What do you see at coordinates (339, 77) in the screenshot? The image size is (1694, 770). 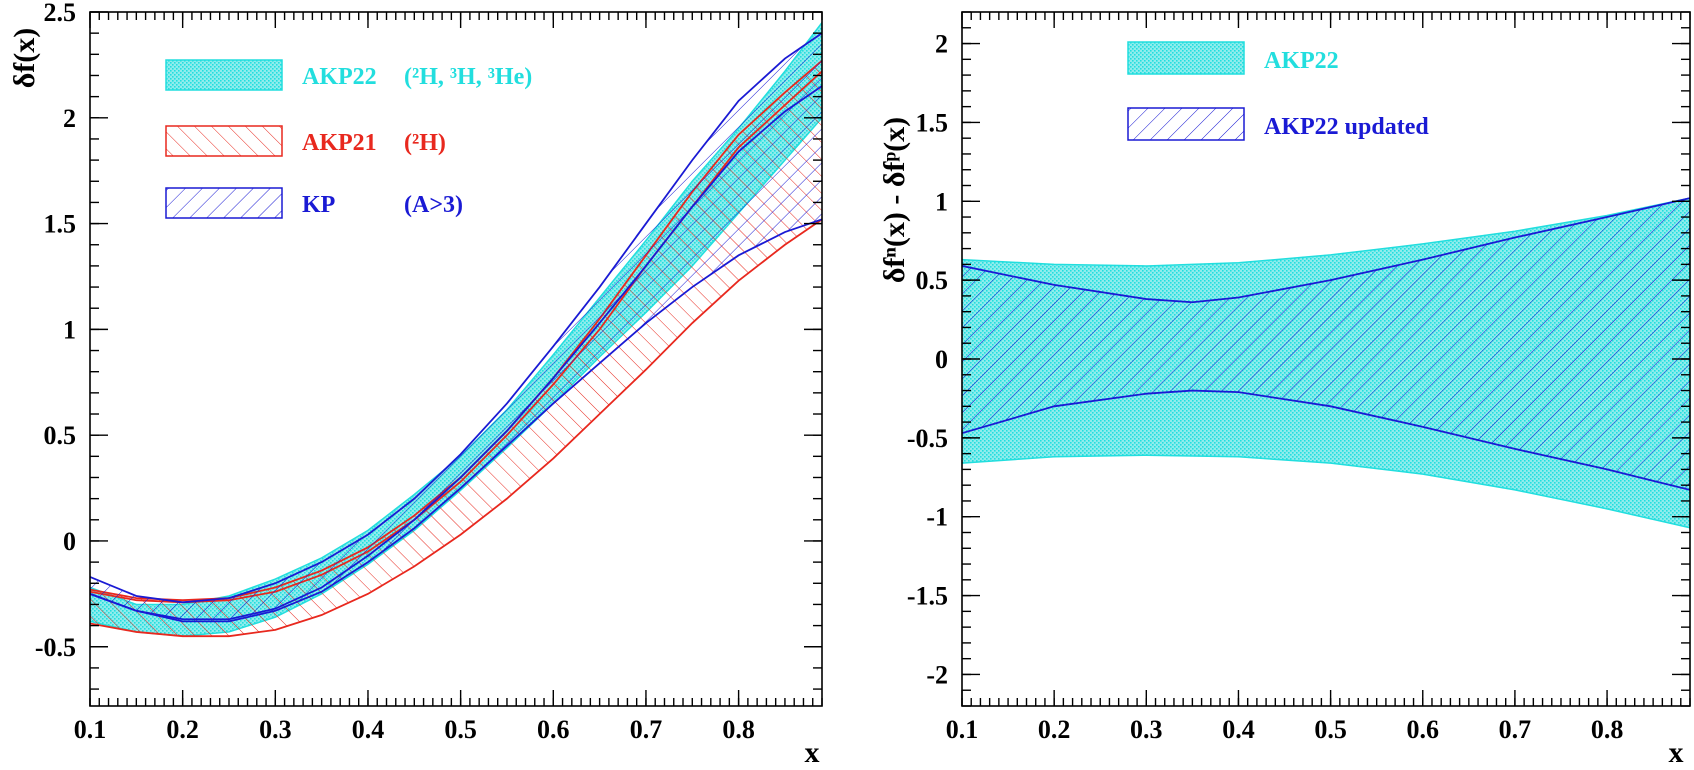 I see `legend-label-akp22: AKP22` at bounding box center [339, 77].